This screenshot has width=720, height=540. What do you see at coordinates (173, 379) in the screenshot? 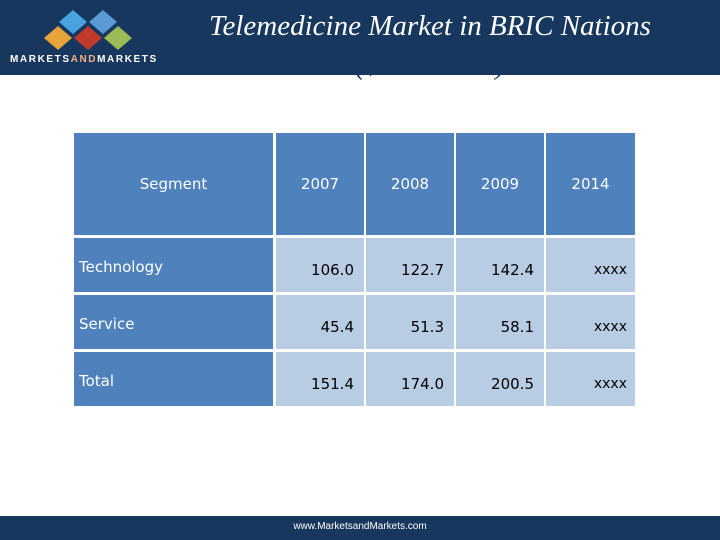
I see `row-label: Total` at bounding box center [173, 379].